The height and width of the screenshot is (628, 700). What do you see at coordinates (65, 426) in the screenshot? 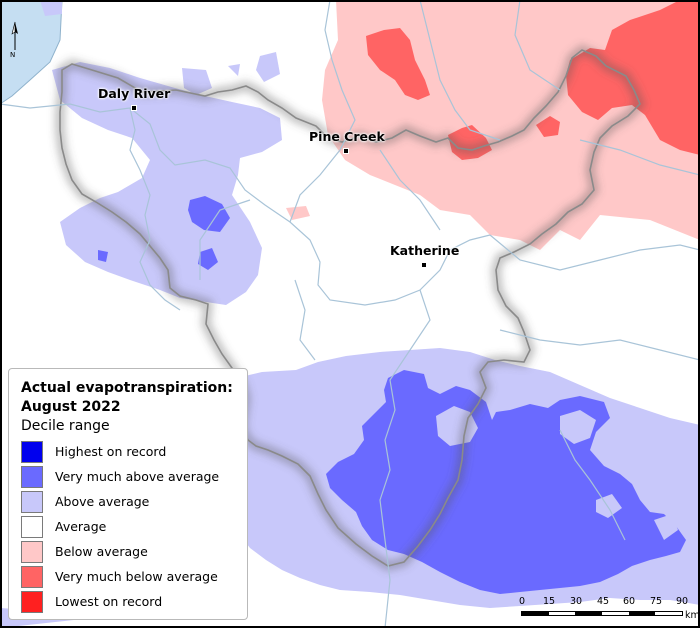
I see `legend-subtitle: Decile range` at bounding box center [65, 426].